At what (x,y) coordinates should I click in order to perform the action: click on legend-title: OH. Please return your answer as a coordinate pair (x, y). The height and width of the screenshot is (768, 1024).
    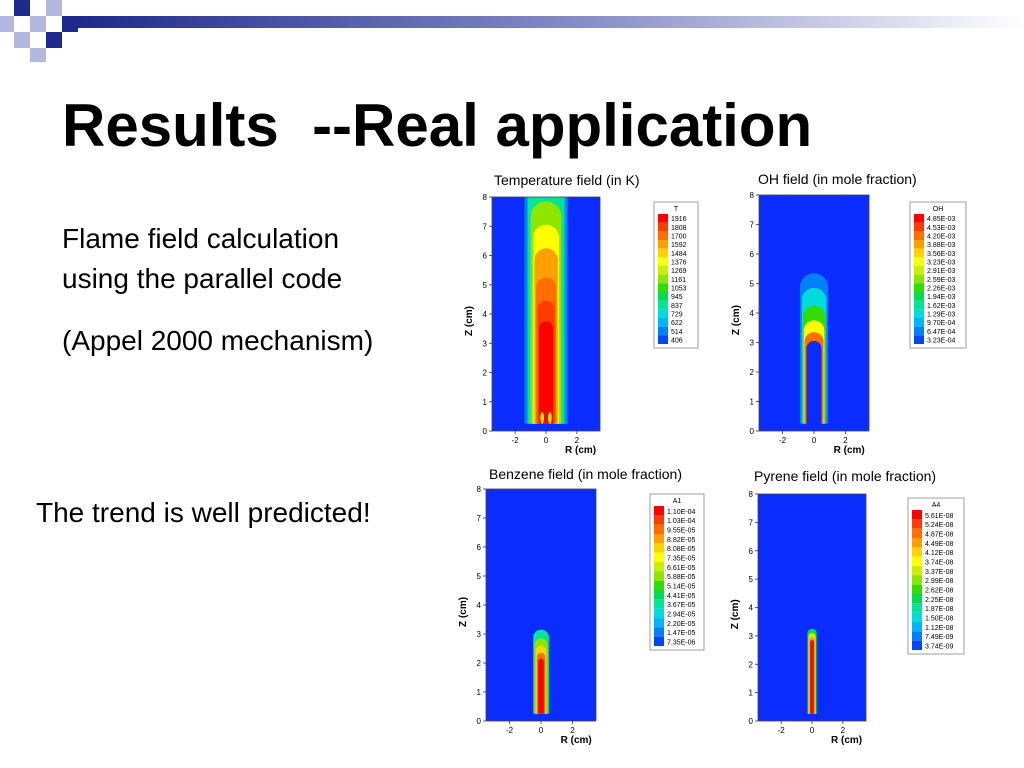
    Looking at the image, I should click on (938, 209).